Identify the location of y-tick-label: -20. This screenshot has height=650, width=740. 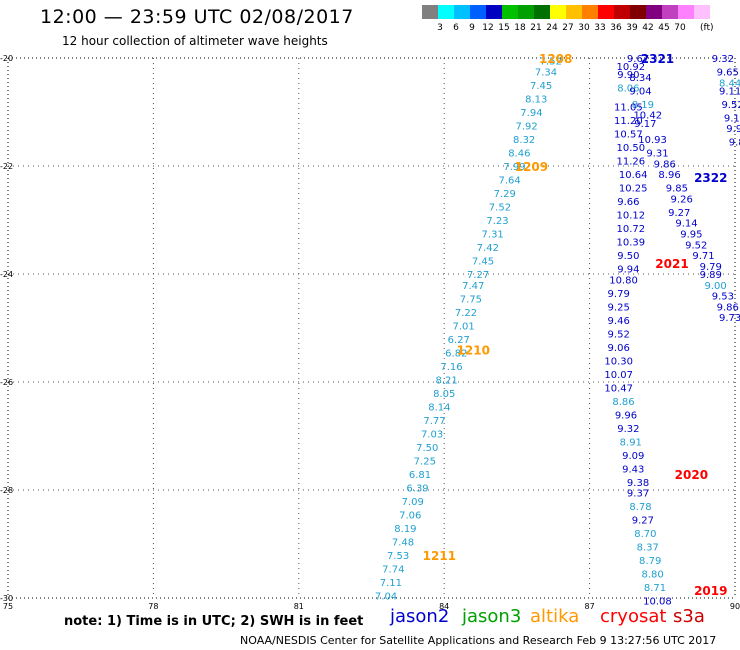
(6, 58).